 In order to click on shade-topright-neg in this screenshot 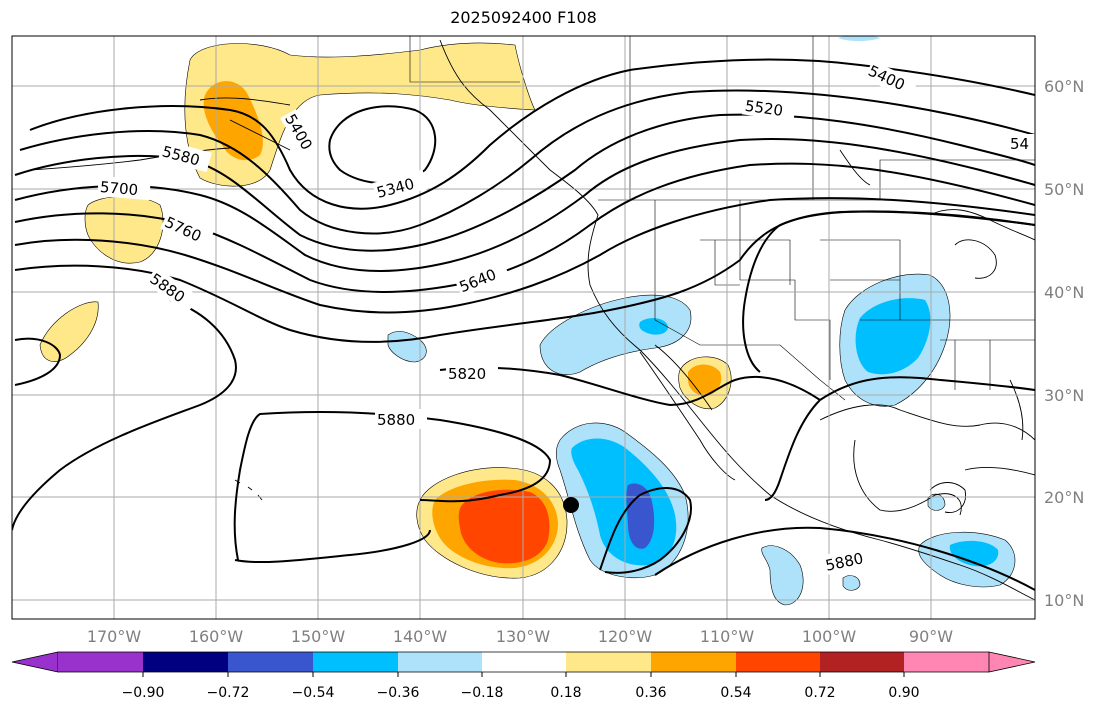, I will do `click(859, 38)`.